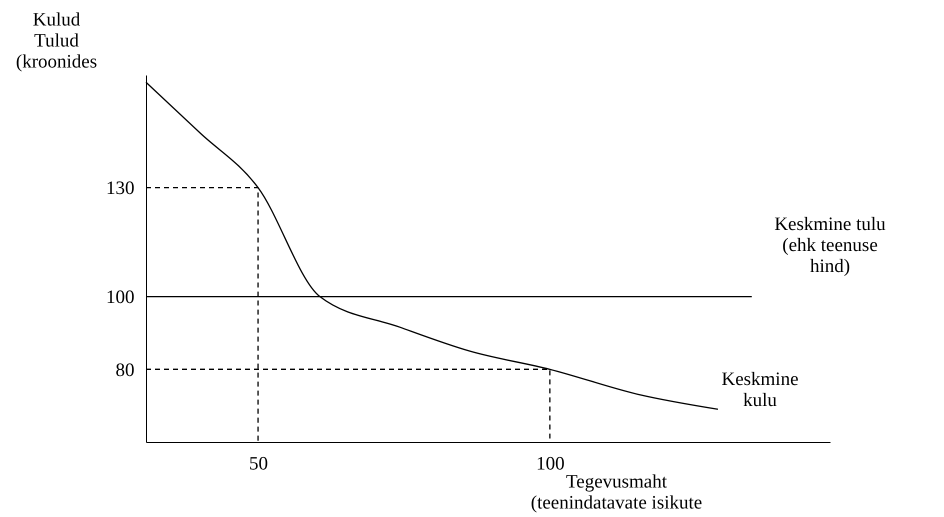 The width and height of the screenshot is (944, 517). What do you see at coordinates (120, 189) in the screenshot?
I see `y-tick-label: 130` at bounding box center [120, 189].